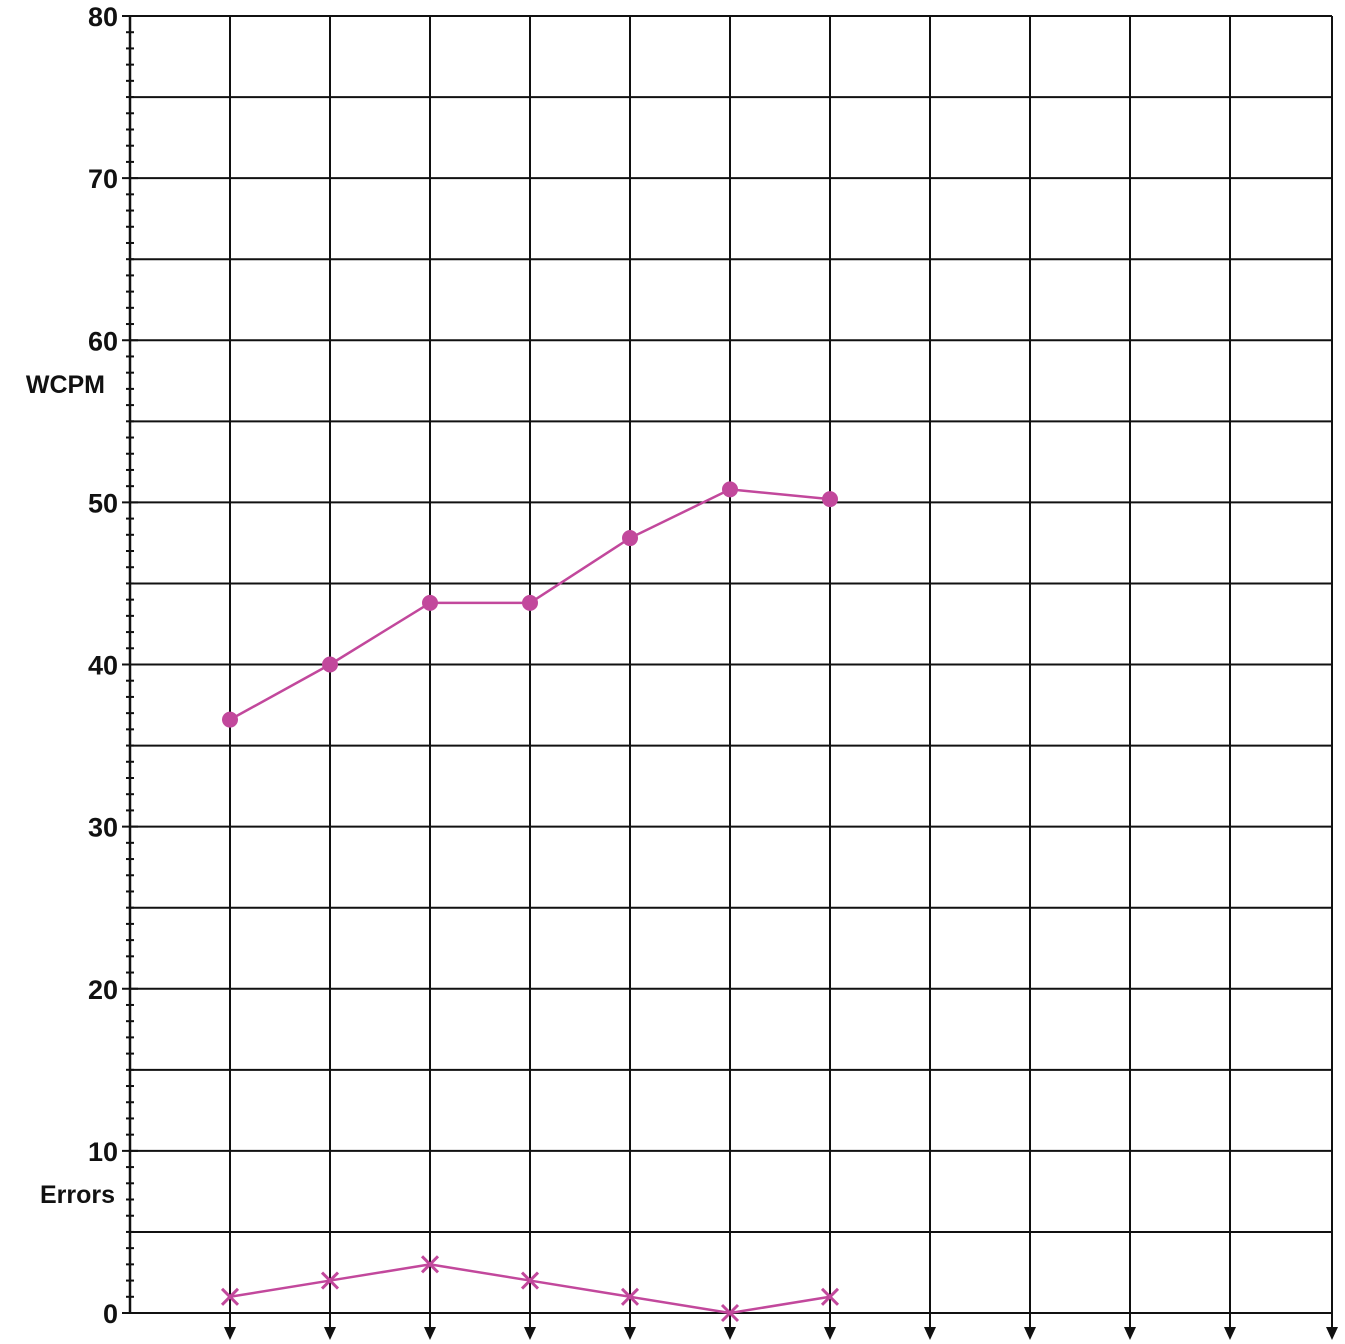 The height and width of the screenshot is (1344, 1345). What do you see at coordinates (103, 1152) in the screenshot?
I see `y-tick-label: 10` at bounding box center [103, 1152].